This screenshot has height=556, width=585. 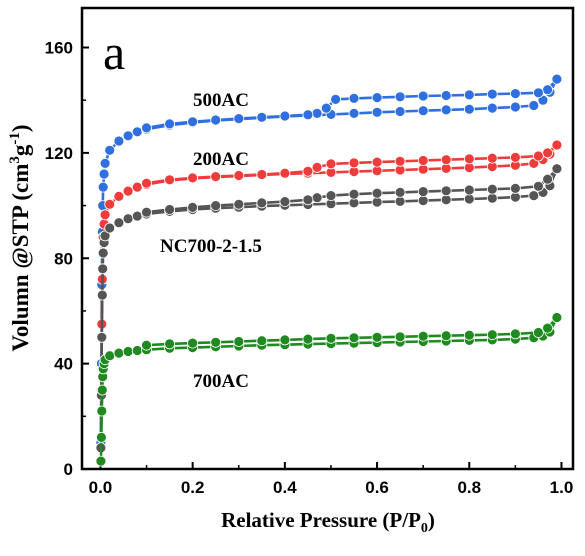 I want to click on x-axis-title-close: ), so click(x=431, y=520).